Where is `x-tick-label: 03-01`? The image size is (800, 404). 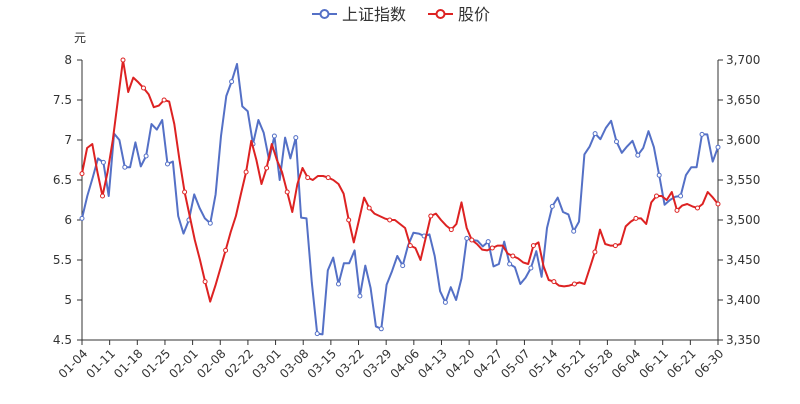 x-tick-label: 03-01 is located at coordinates (266, 363).